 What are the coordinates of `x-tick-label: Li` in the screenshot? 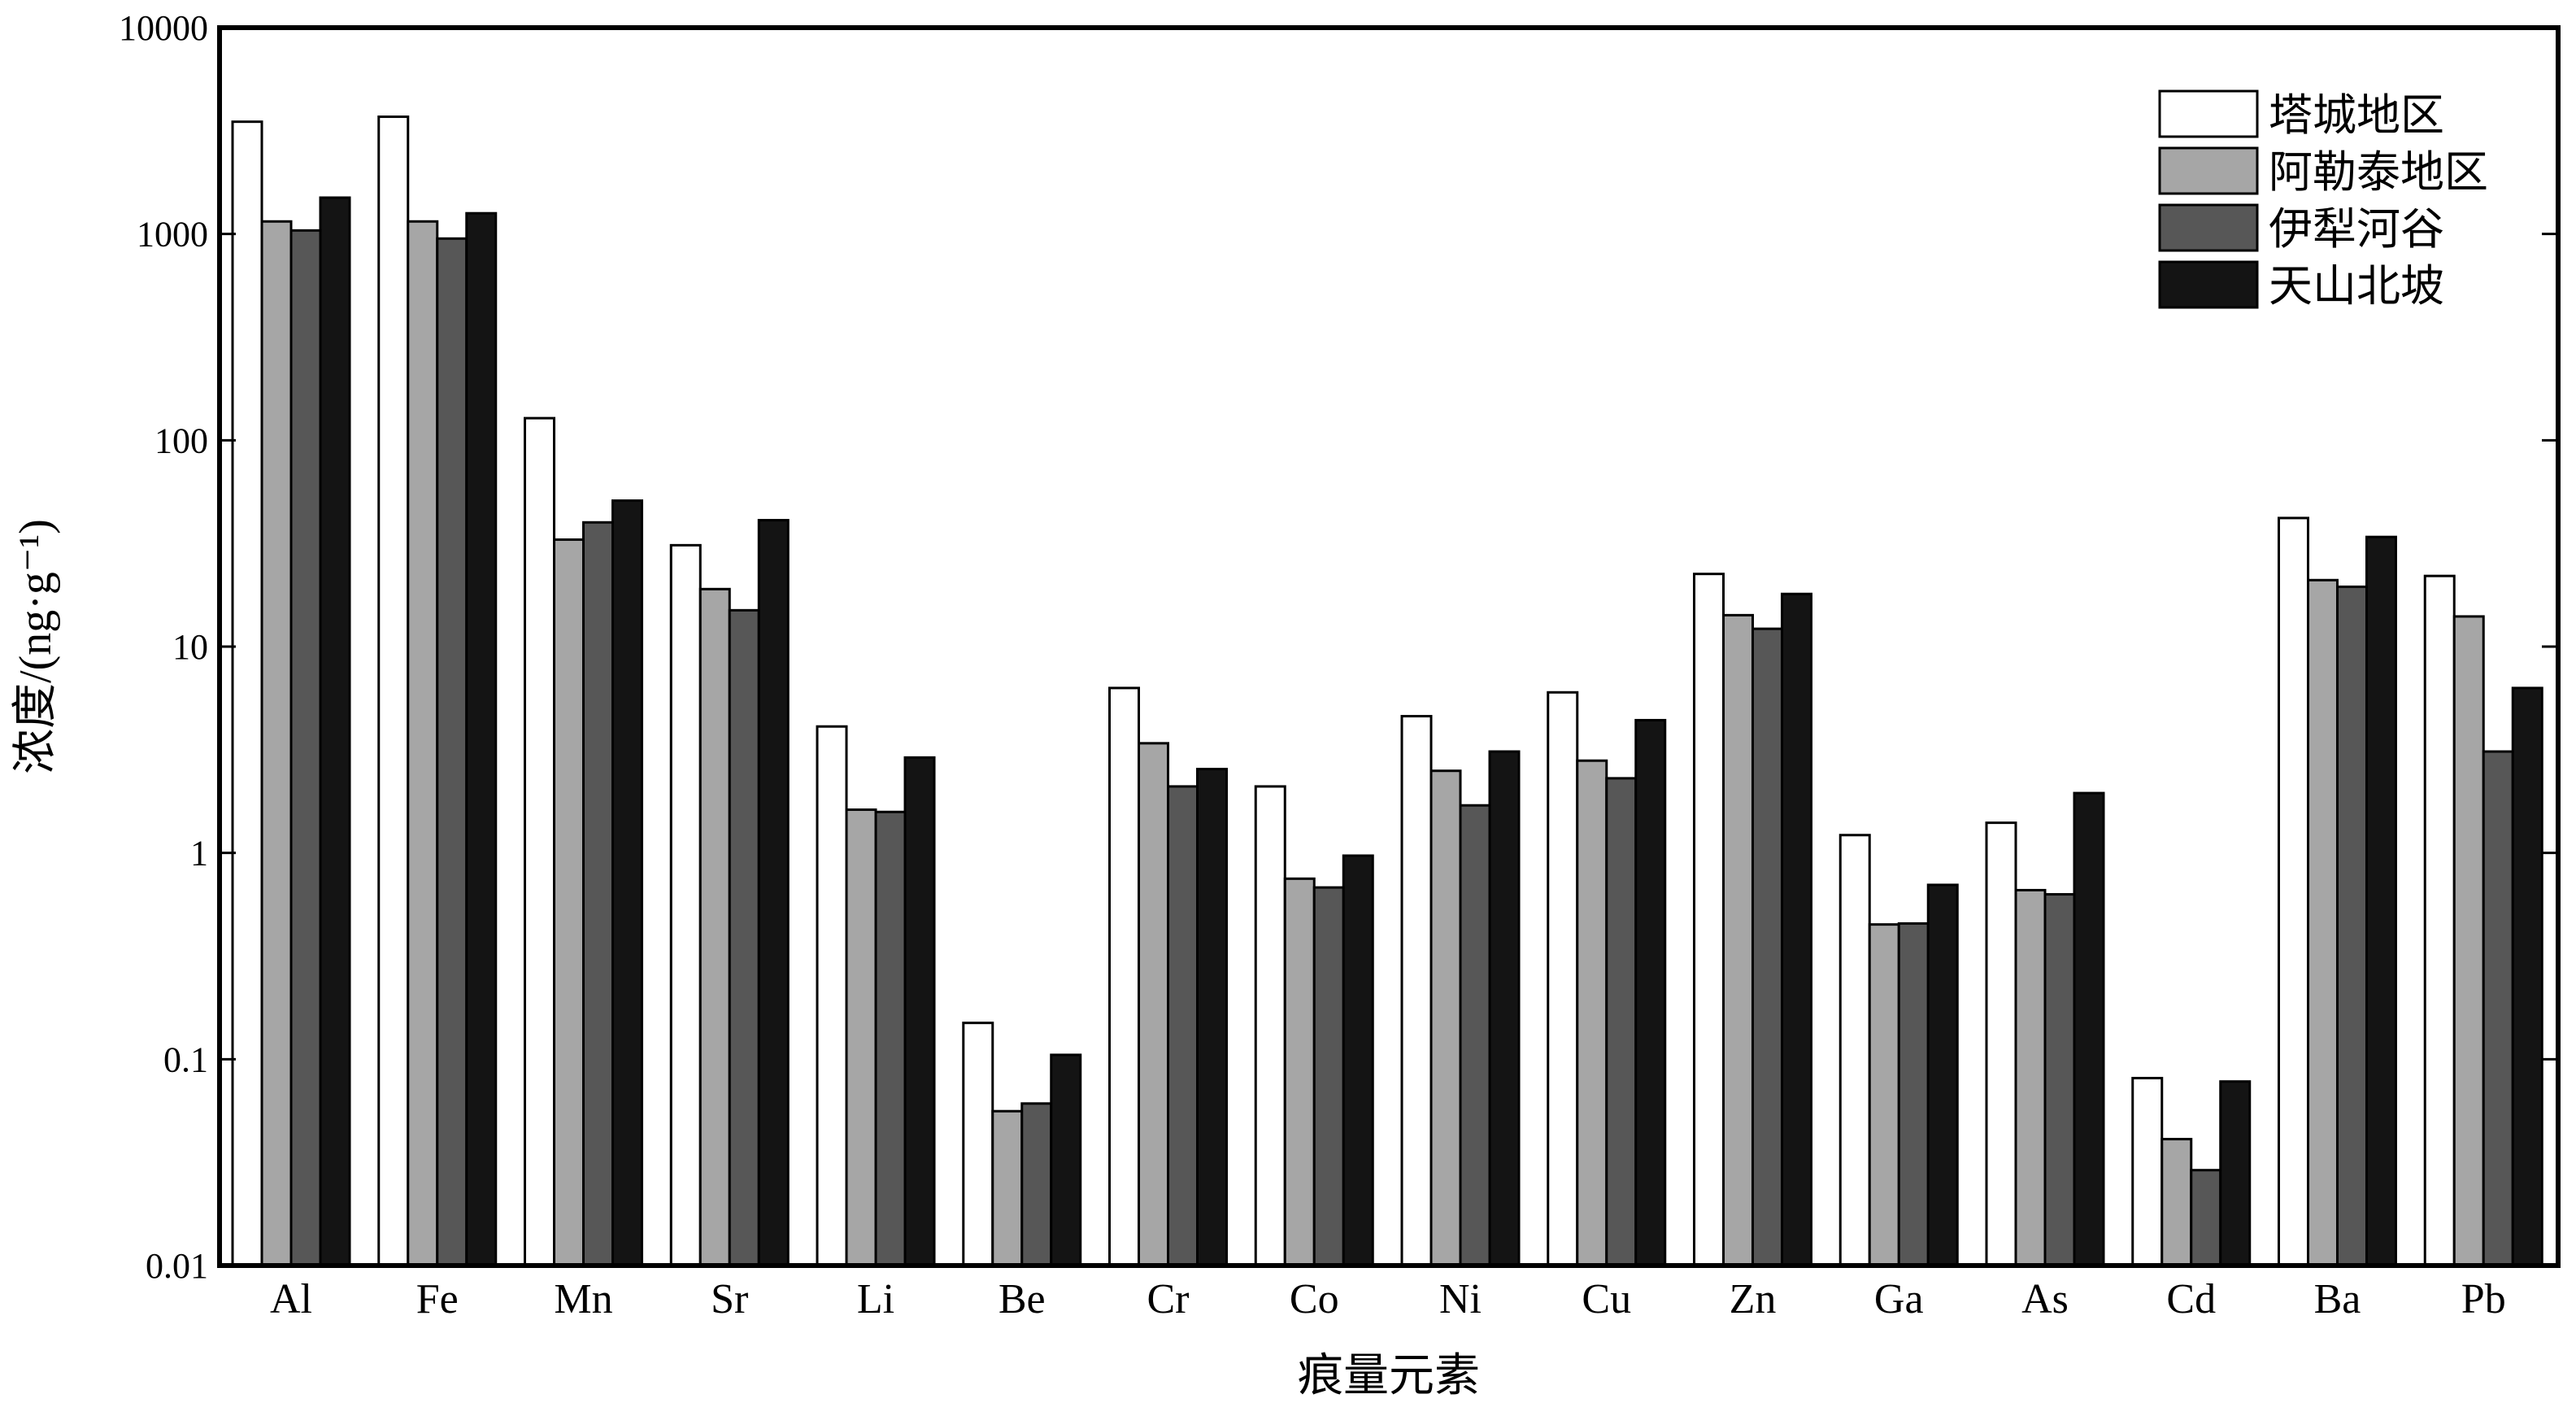 It's located at (876, 1299).